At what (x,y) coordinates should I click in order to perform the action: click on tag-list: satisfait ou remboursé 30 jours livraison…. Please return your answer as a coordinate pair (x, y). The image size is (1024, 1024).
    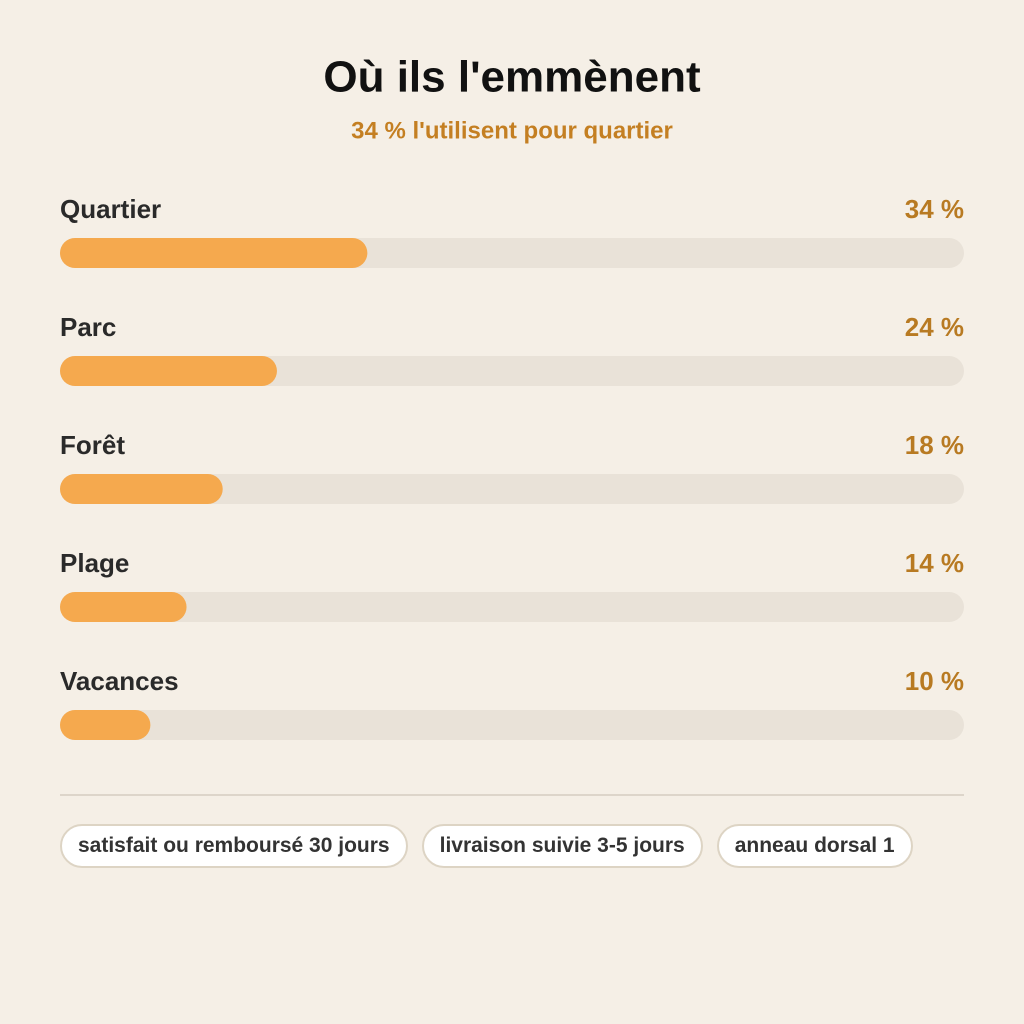
    Looking at the image, I should click on (512, 846).